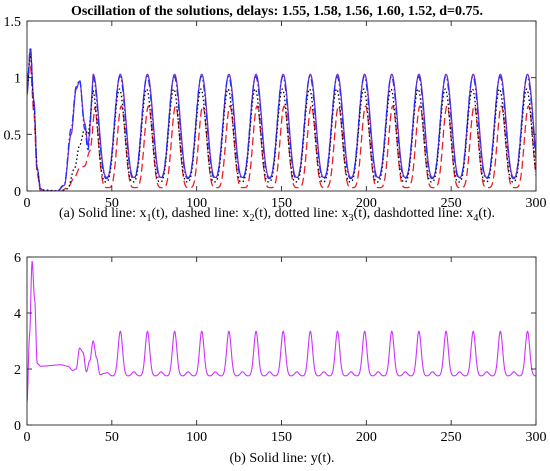 This screenshot has width=550, height=471. I want to click on y-tick-label: 0.5, so click(13, 135).